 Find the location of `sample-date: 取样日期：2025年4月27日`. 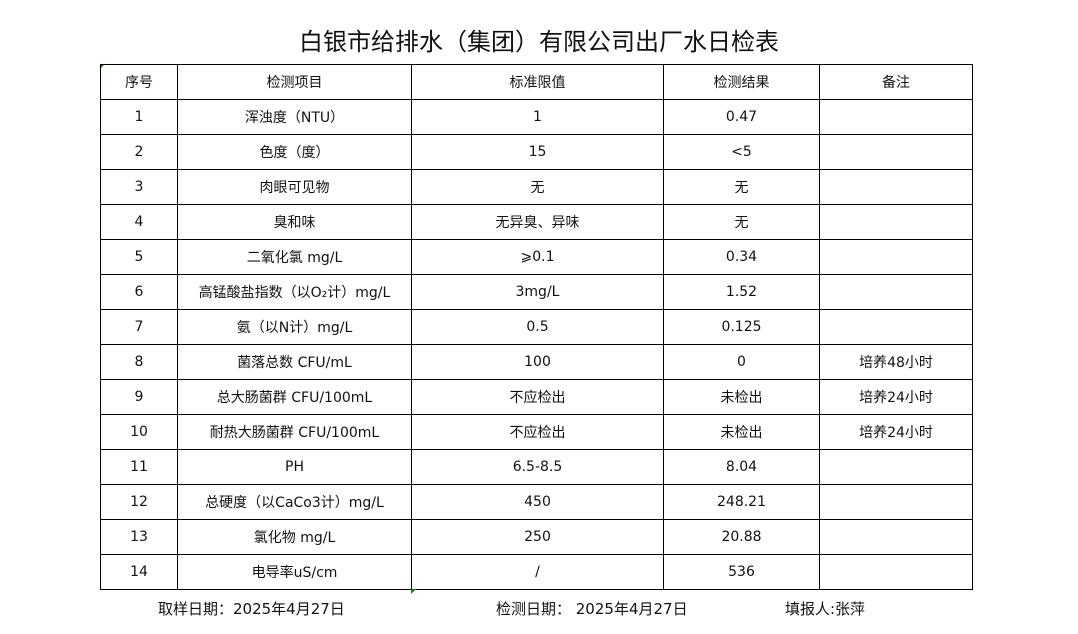

sample-date: 取样日期：2025年4月27日 is located at coordinates (251, 609).